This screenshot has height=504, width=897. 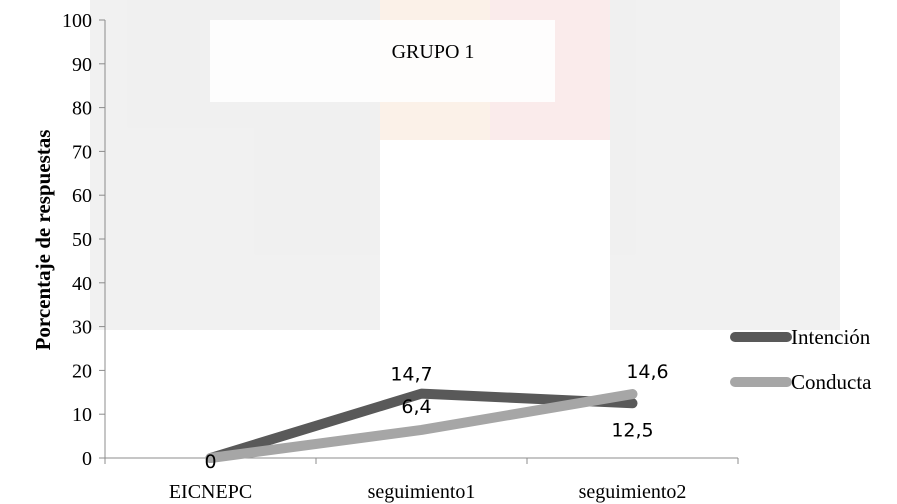 What do you see at coordinates (411, 375) in the screenshot?
I see `data-label: 14,7` at bounding box center [411, 375].